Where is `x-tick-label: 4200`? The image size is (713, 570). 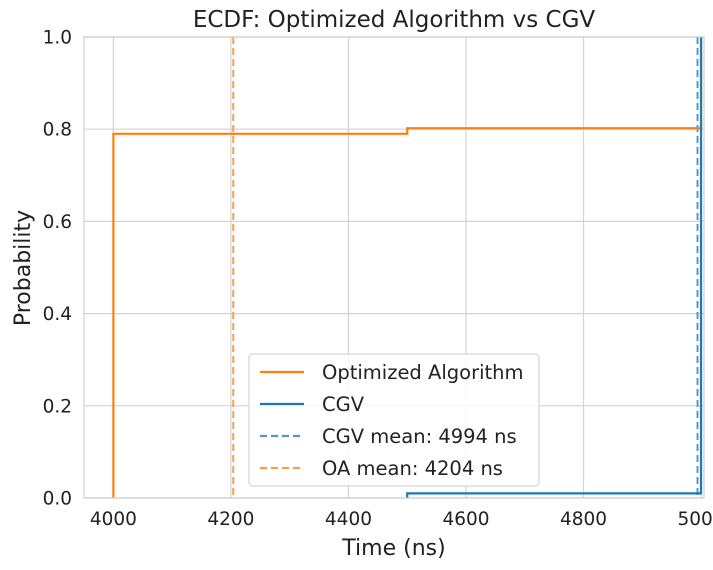 x-tick-label: 4200 is located at coordinates (230, 519).